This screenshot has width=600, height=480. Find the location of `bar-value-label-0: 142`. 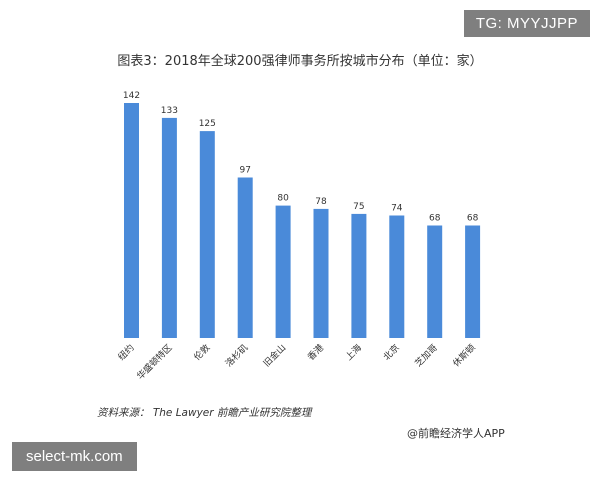

bar-value-label-0: 142 is located at coordinates (131, 96).